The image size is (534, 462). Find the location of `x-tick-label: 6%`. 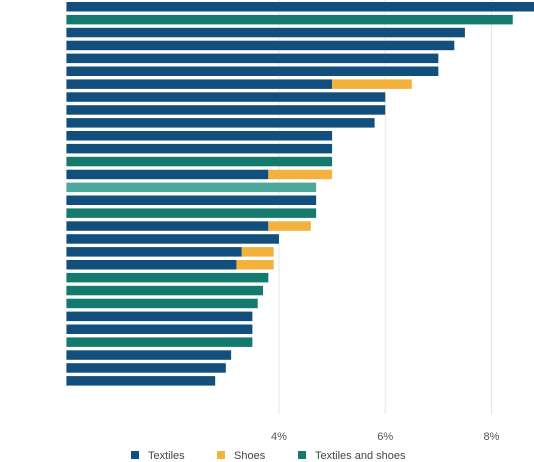

x-tick-label: 6% is located at coordinates (385, 437).